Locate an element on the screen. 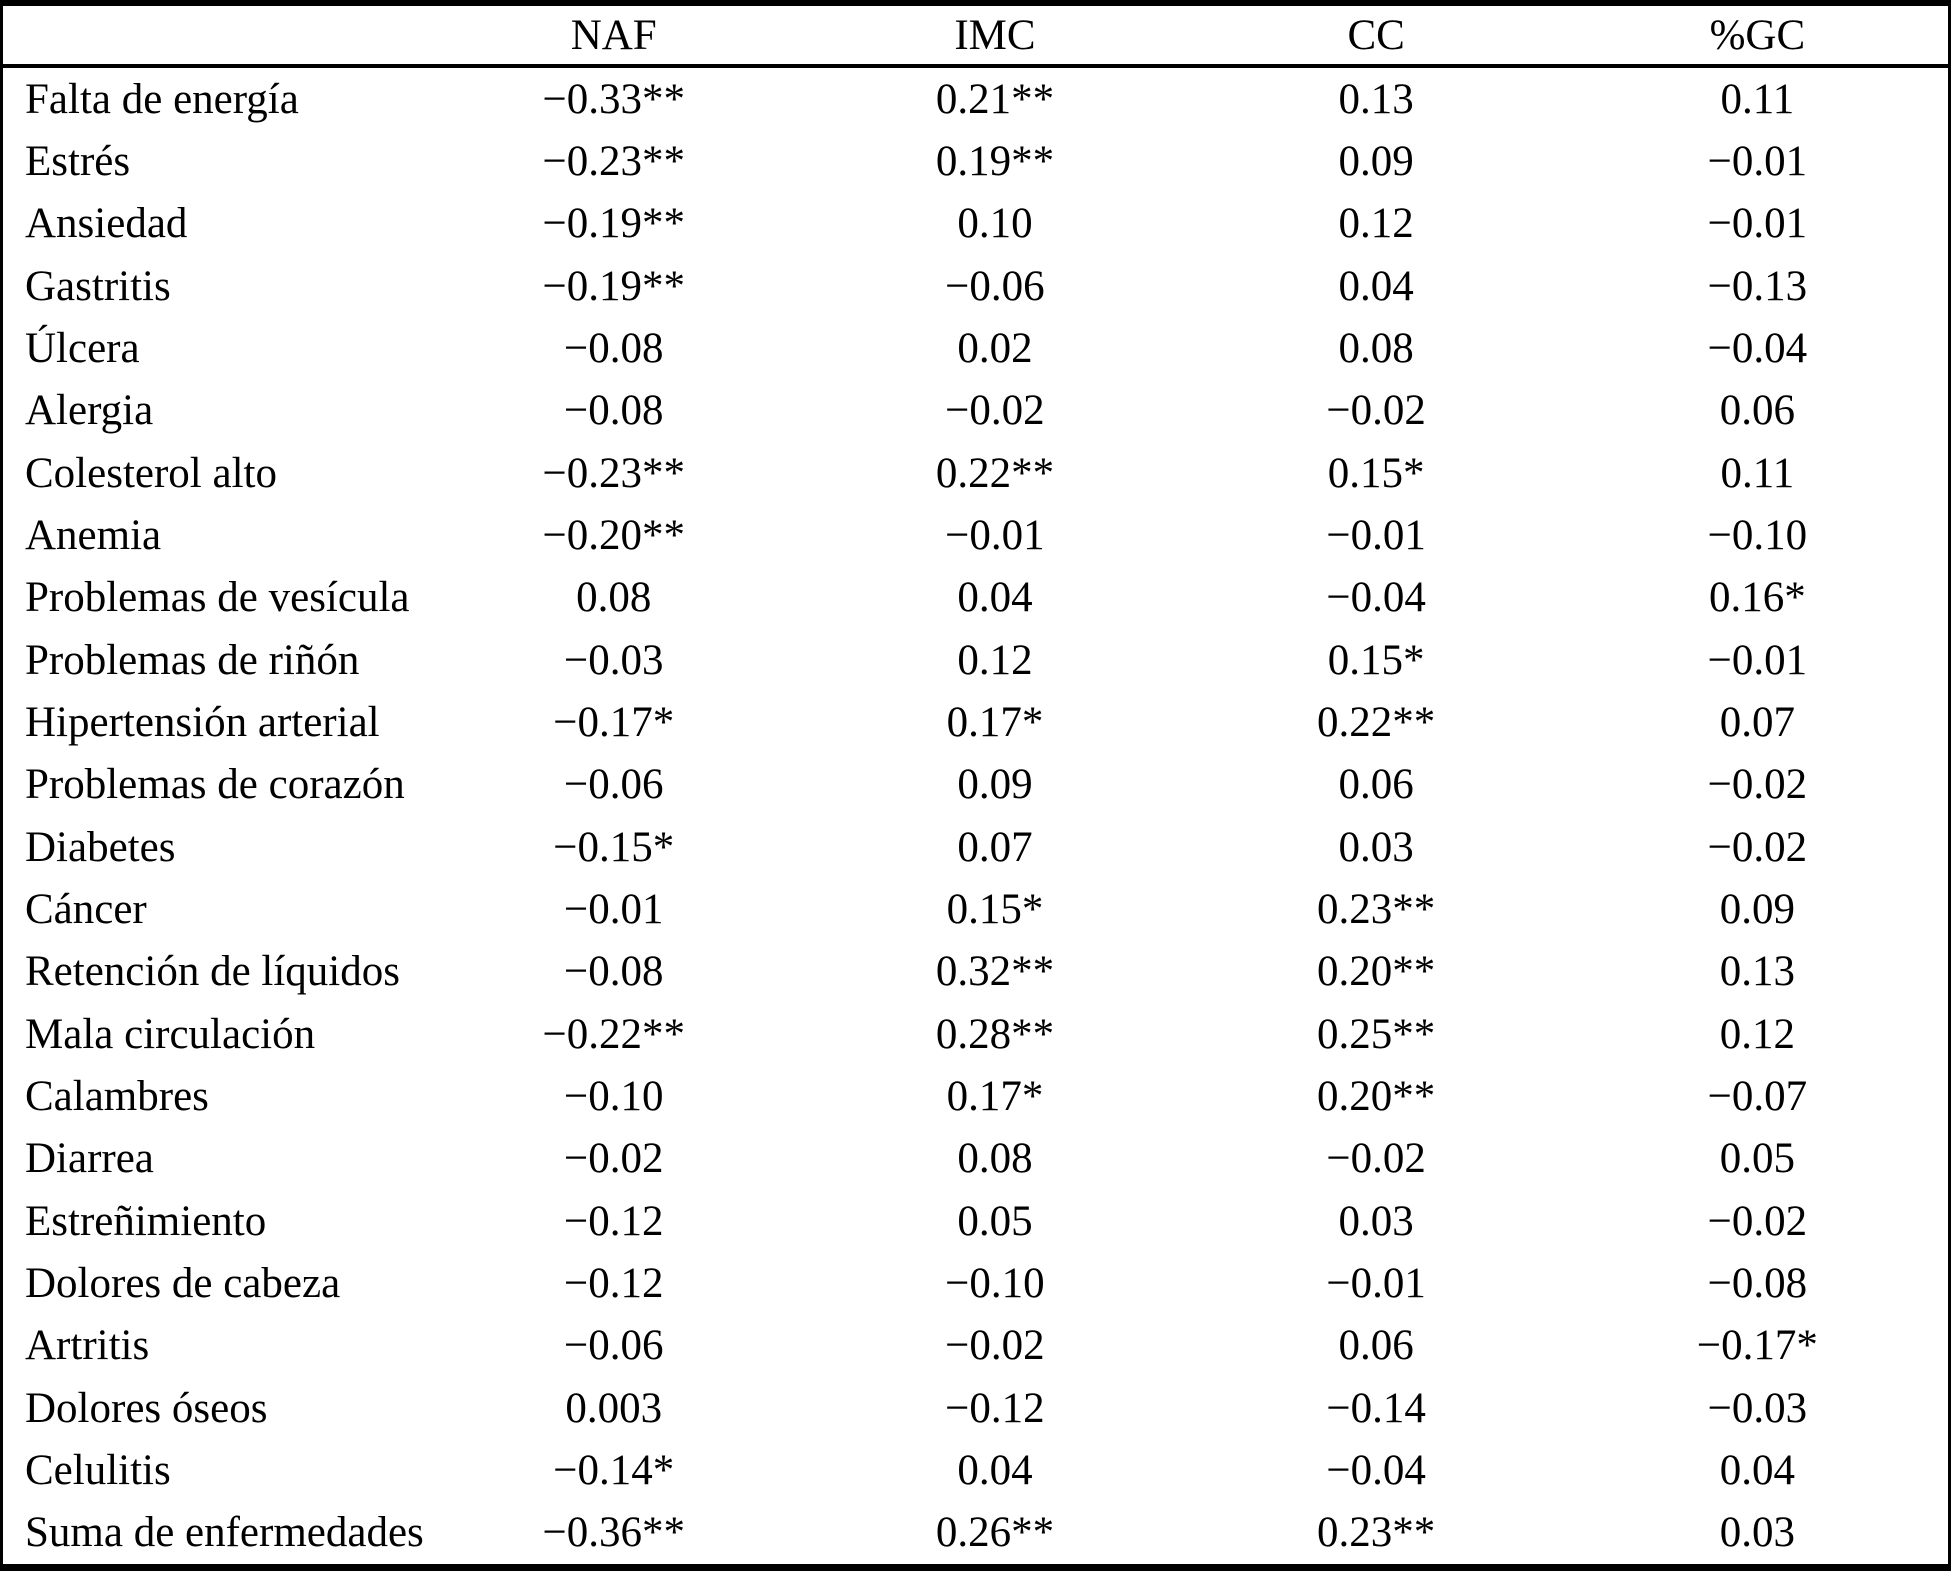 The width and height of the screenshot is (1951, 1571). column-header: NAF is located at coordinates (613, 35).